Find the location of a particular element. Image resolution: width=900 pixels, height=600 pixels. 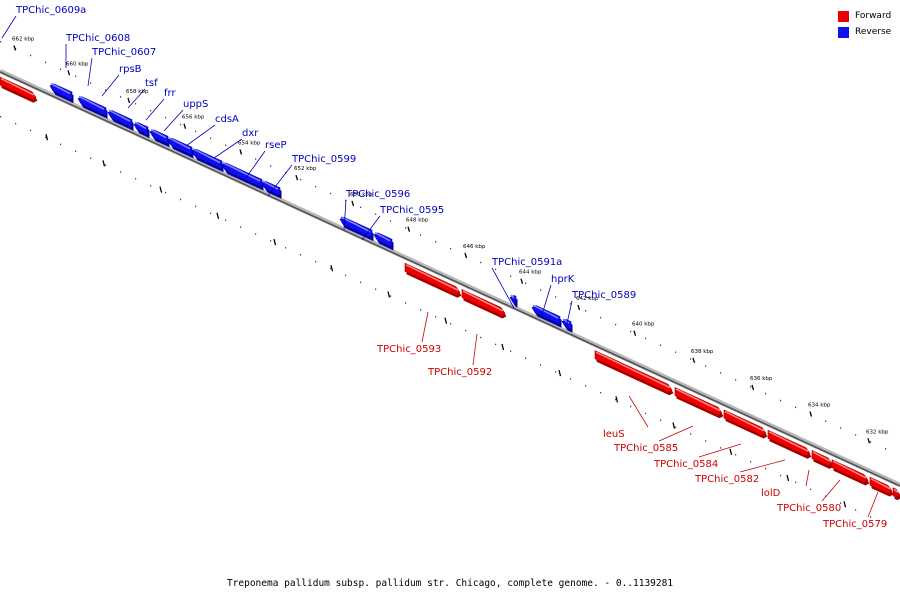

gene-label: rseP is located at coordinates (276, 145).